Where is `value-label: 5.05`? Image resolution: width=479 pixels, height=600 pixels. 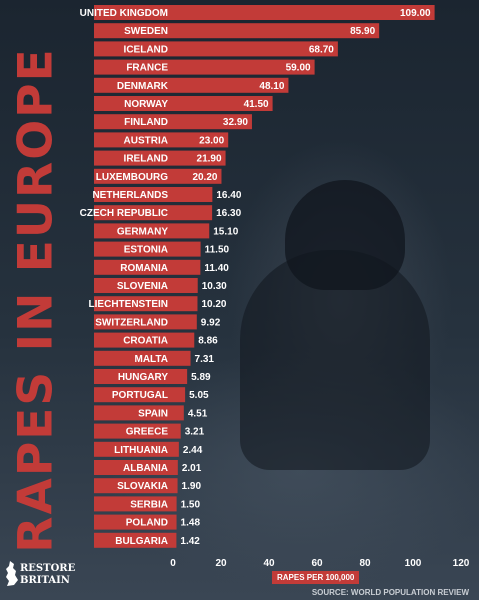 value-label: 5.05 is located at coordinates (199, 395).